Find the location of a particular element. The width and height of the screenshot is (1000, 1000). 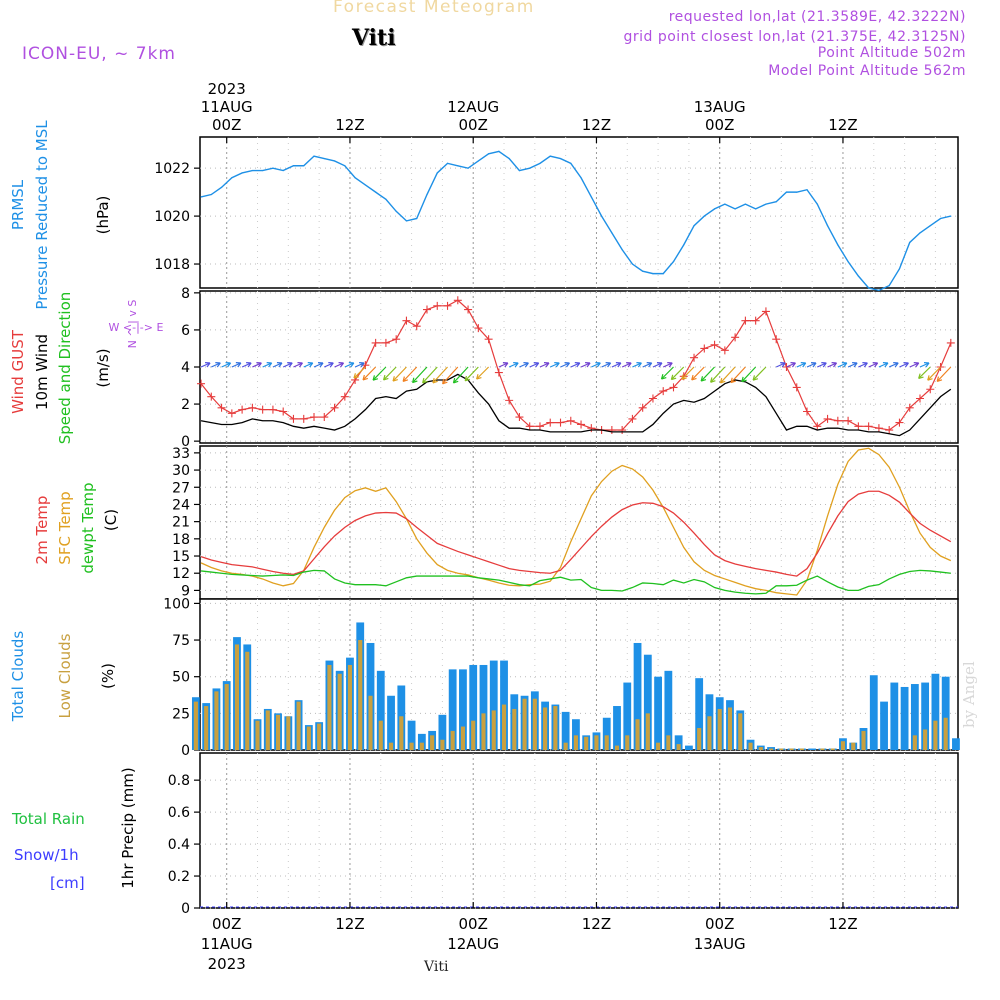

label-10m-wind: 10m Wind is located at coordinates (42, 372).